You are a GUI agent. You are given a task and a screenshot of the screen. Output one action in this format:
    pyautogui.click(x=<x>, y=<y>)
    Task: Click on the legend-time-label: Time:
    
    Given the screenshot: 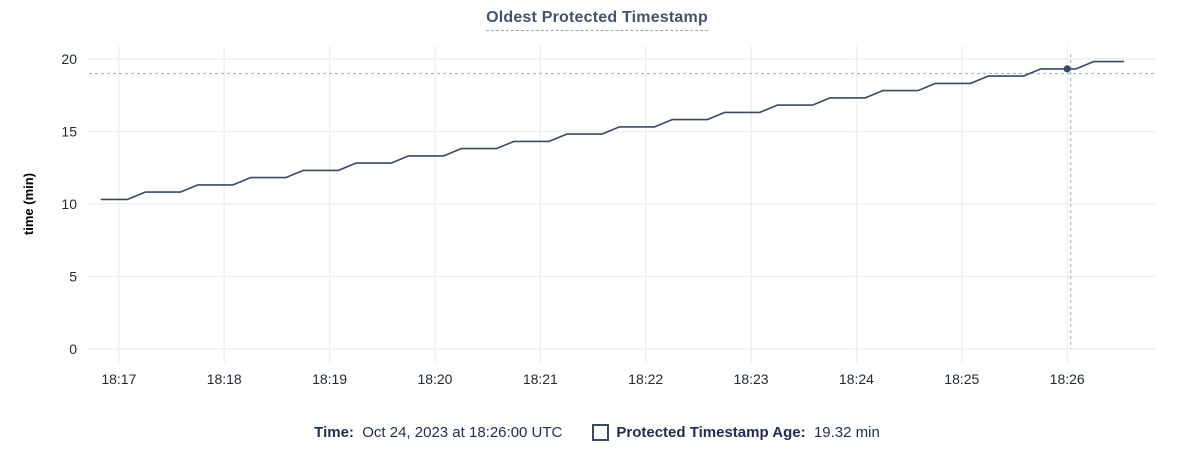 What is the action you would take?
    pyautogui.click(x=334, y=432)
    